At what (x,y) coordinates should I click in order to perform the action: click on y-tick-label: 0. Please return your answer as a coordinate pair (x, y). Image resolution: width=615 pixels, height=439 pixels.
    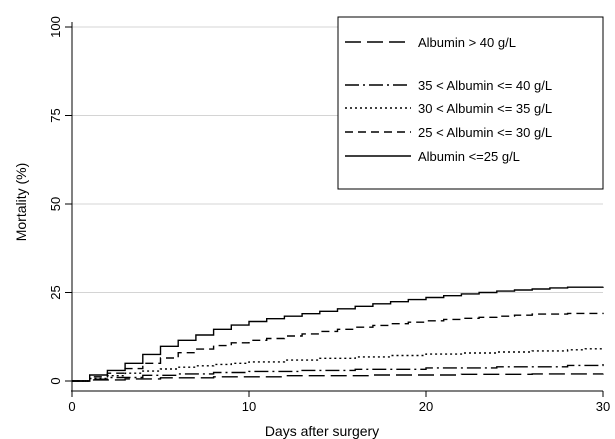
    Looking at the image, I should click on (55, 380).